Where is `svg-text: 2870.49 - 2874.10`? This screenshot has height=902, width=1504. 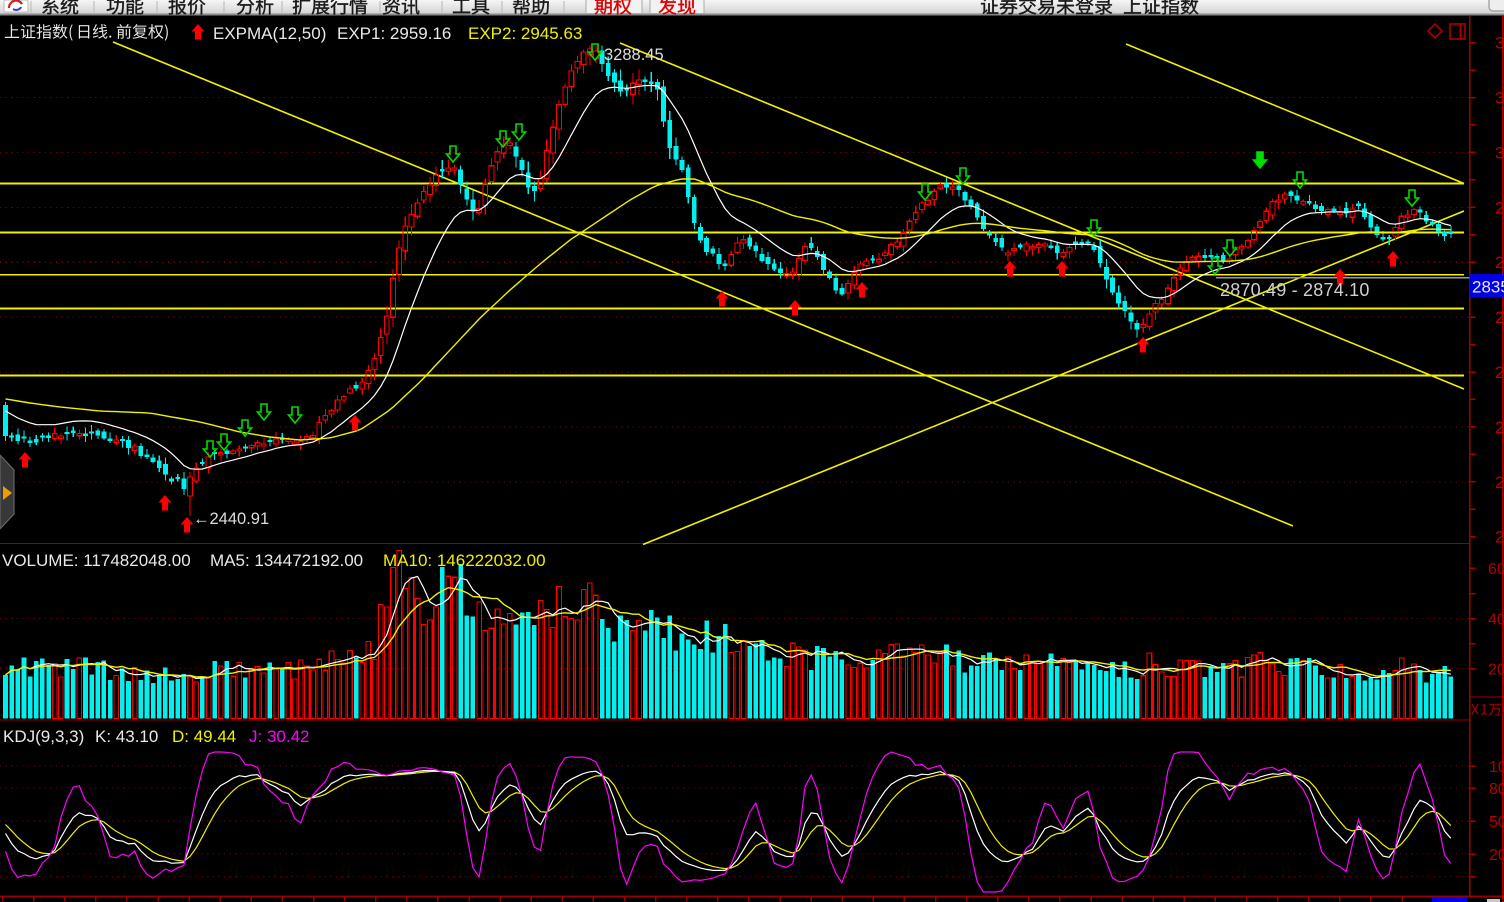 svg-text: 2870.49 - 2874.10 is located at coordinates (1295, 290).